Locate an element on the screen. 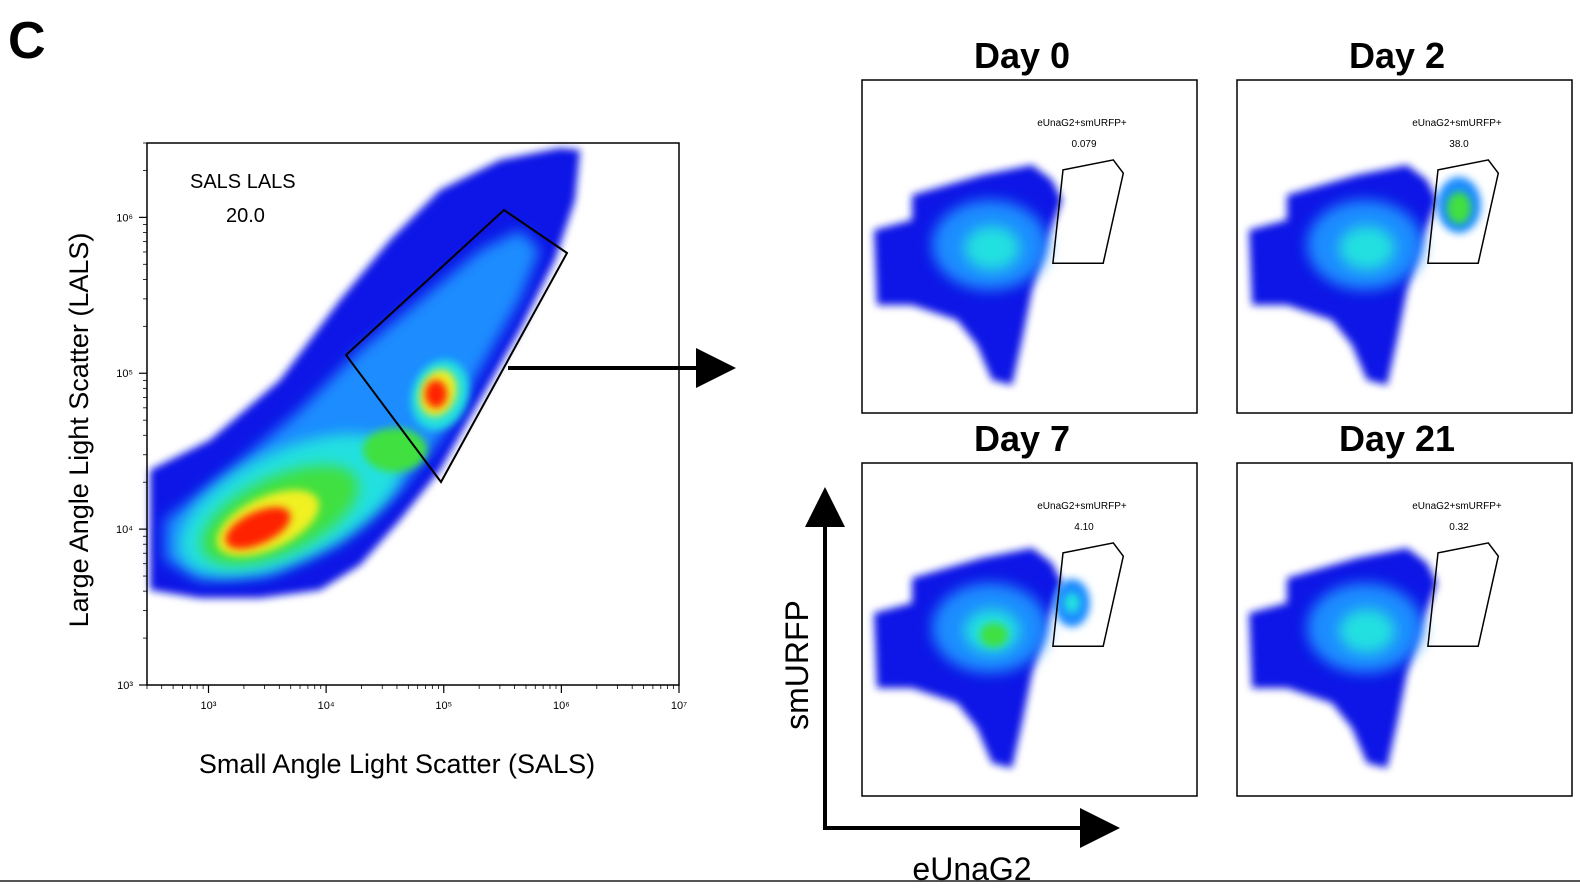  density-peak-3-outer is located at coordinates (395, 450).